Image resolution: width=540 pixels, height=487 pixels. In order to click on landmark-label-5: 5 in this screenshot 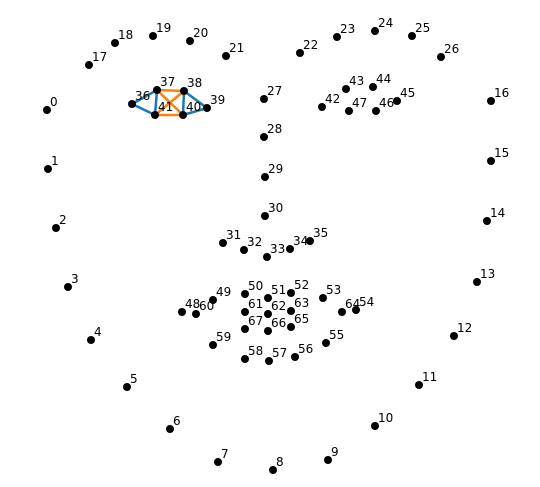, I will do `click(134, 379)`.